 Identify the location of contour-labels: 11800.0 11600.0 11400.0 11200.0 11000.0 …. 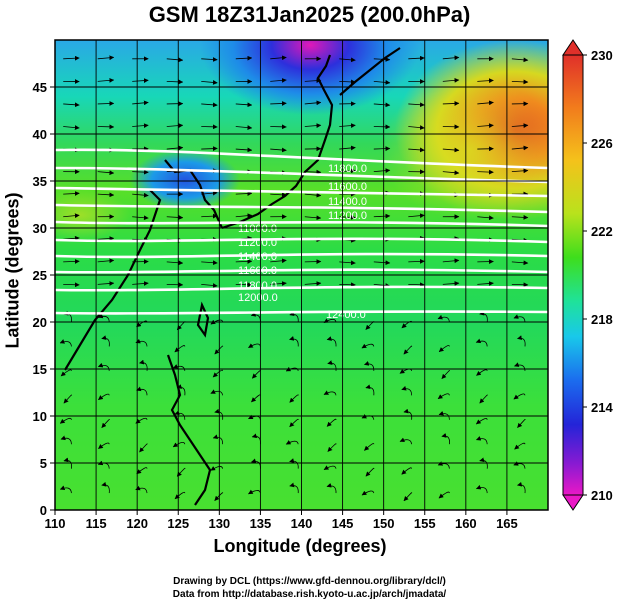
(302, 242).